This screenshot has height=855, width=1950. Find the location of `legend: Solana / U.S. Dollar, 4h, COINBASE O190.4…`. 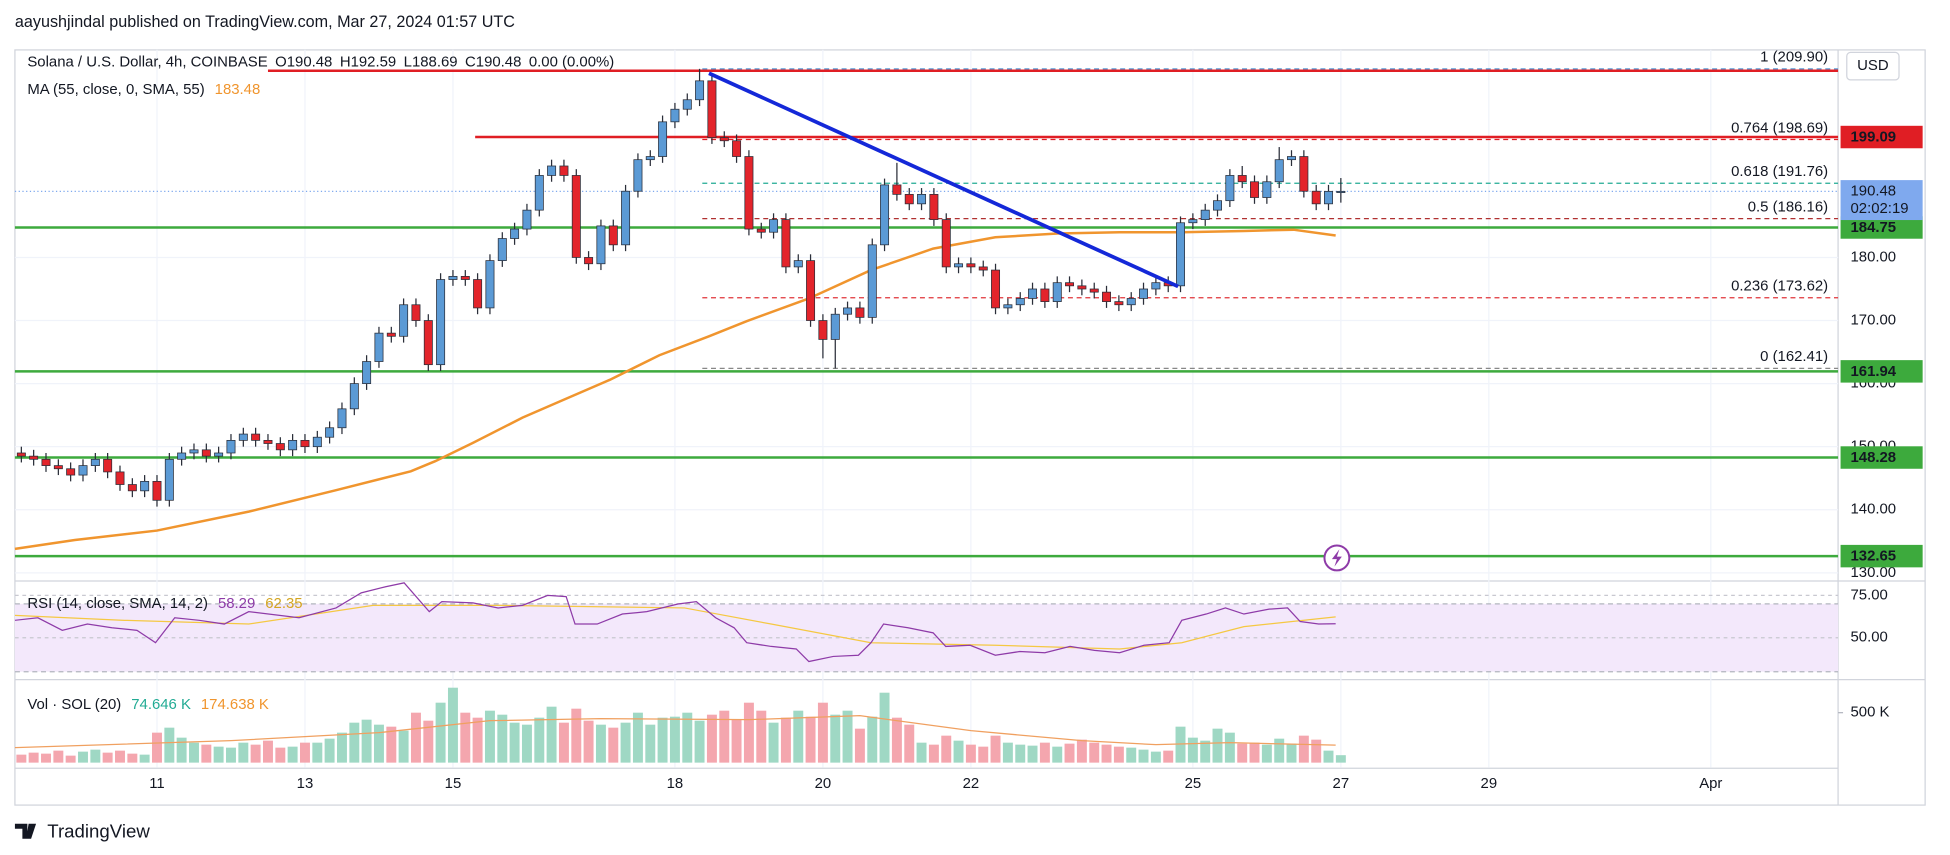

legend: Solana / U.S. Dollar, 4h, COINBASE O190.4… is located at coordinates (320, 61).